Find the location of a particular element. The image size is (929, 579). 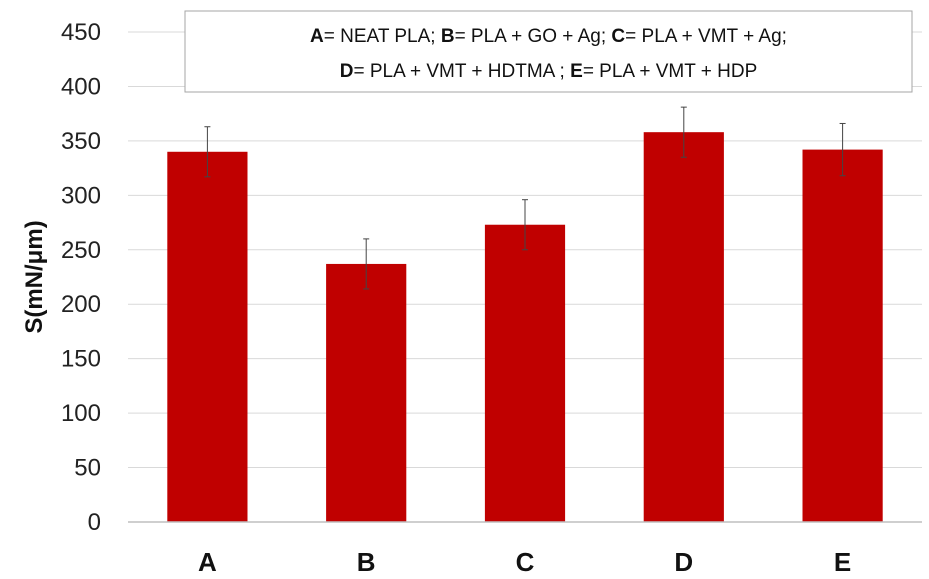

error-bar-e is located at coordinates (842, 149).